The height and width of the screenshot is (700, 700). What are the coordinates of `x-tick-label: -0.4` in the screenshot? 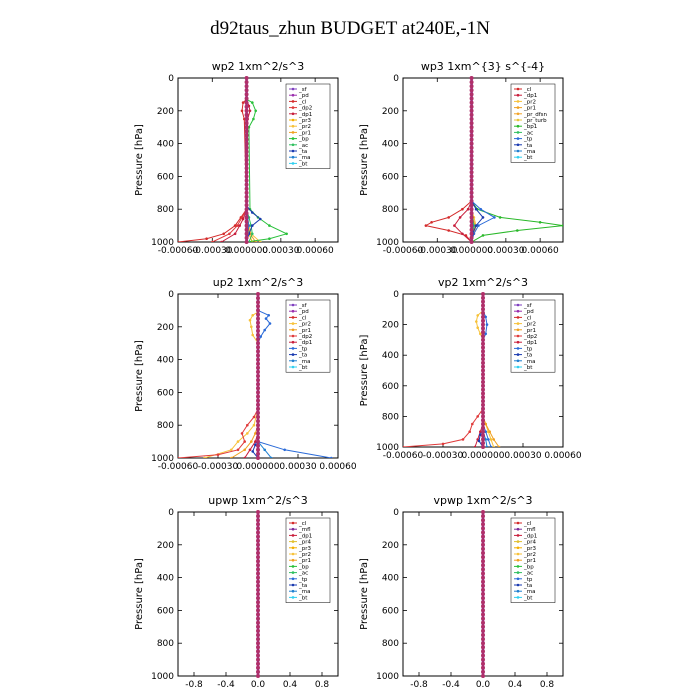 It's located at (451, 685).